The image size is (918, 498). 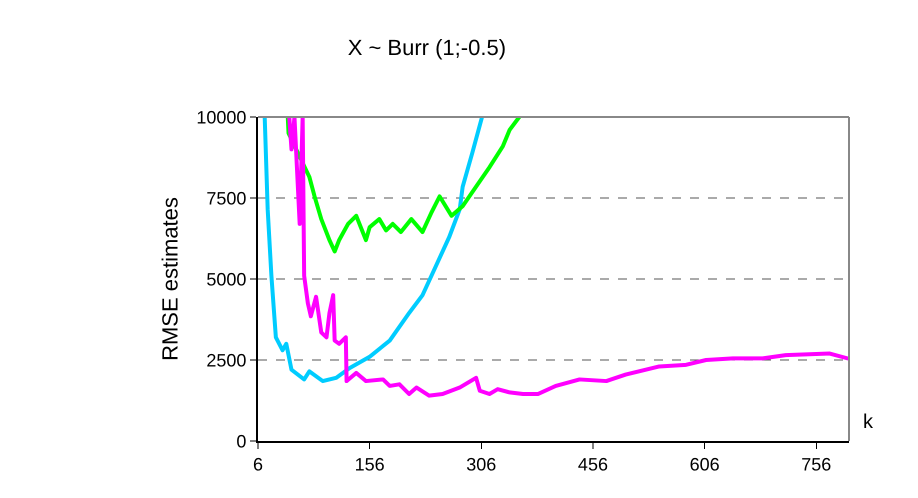 What do you see at coordinates (868, 422) in the screenshot?
I see `x-axis-title: k` at bounding box center [868, 422].